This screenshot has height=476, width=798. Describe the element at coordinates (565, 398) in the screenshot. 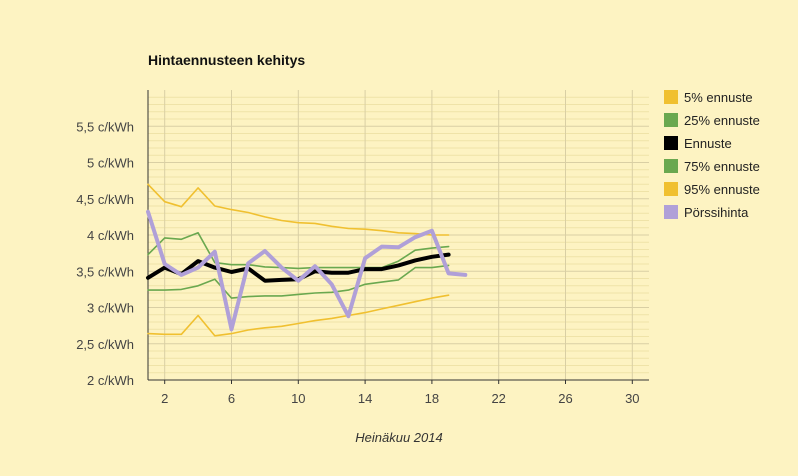

I see `x-tick-label: 26` at that location.